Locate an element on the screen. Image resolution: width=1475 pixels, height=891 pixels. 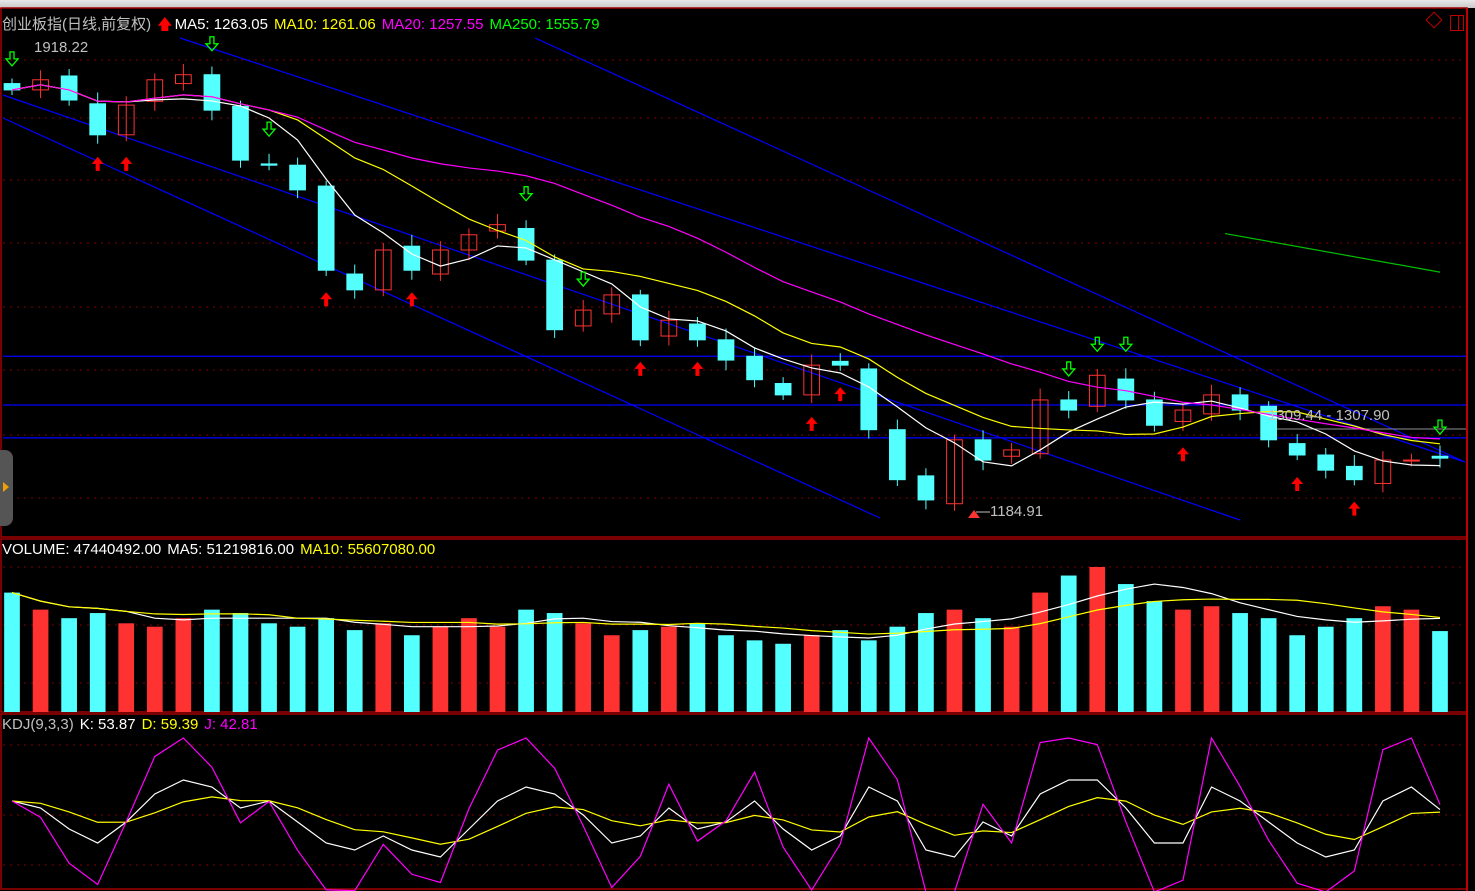
ma5-value: MA5: 1263.05 is located at coordinates (221, 24).